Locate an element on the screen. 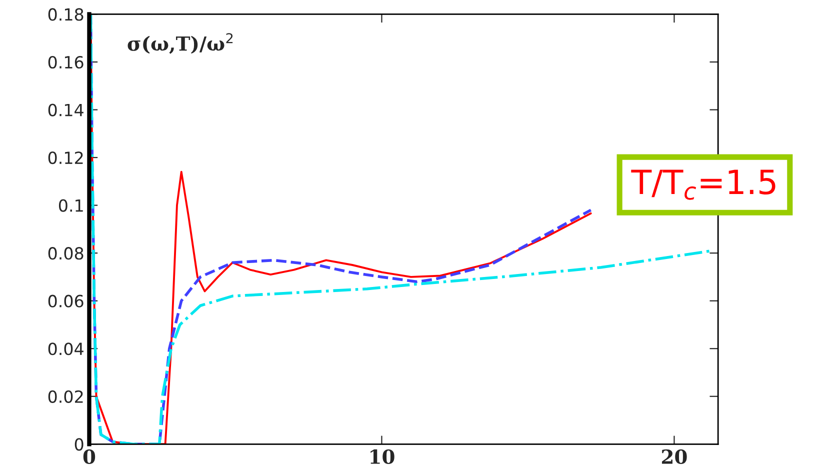 This screenshot has width=834, height=474. y-tick-label: 0.18 is located at coordinates (66, 14).